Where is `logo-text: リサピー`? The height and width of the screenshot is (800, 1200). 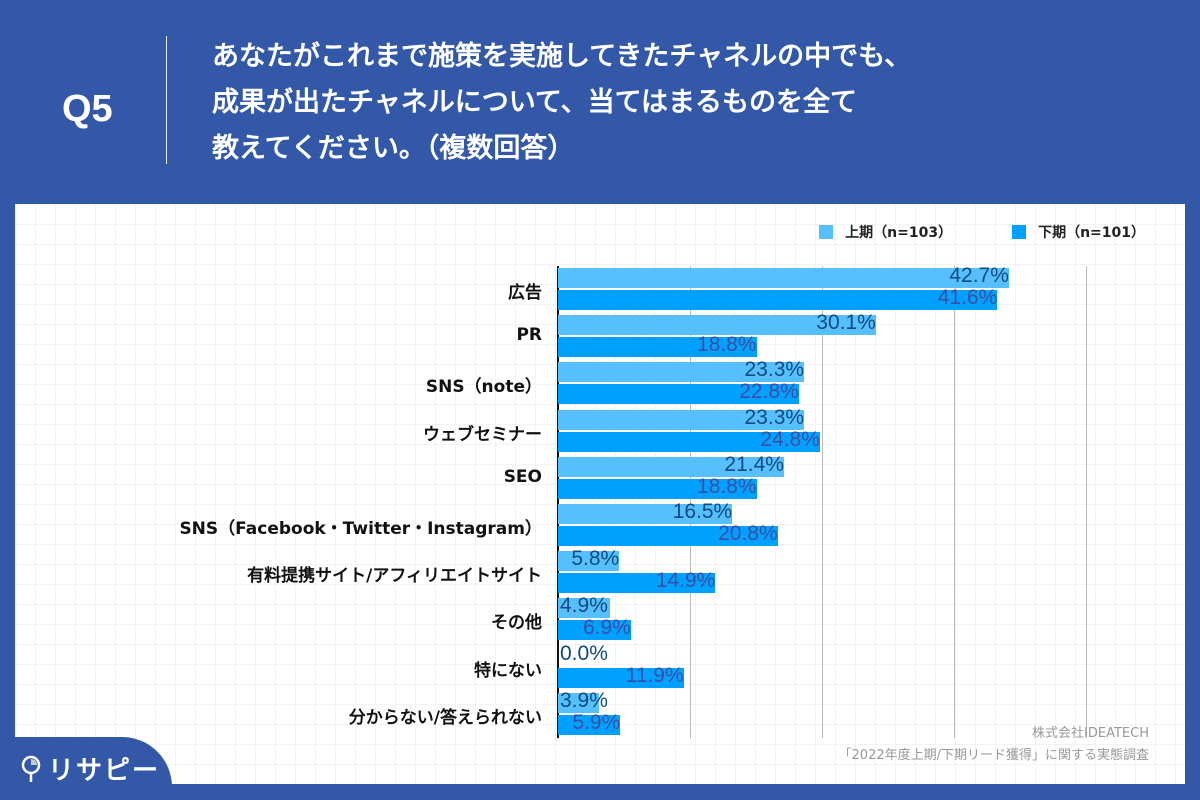 logo-text: リサピー is located at coordinates (104, 771).